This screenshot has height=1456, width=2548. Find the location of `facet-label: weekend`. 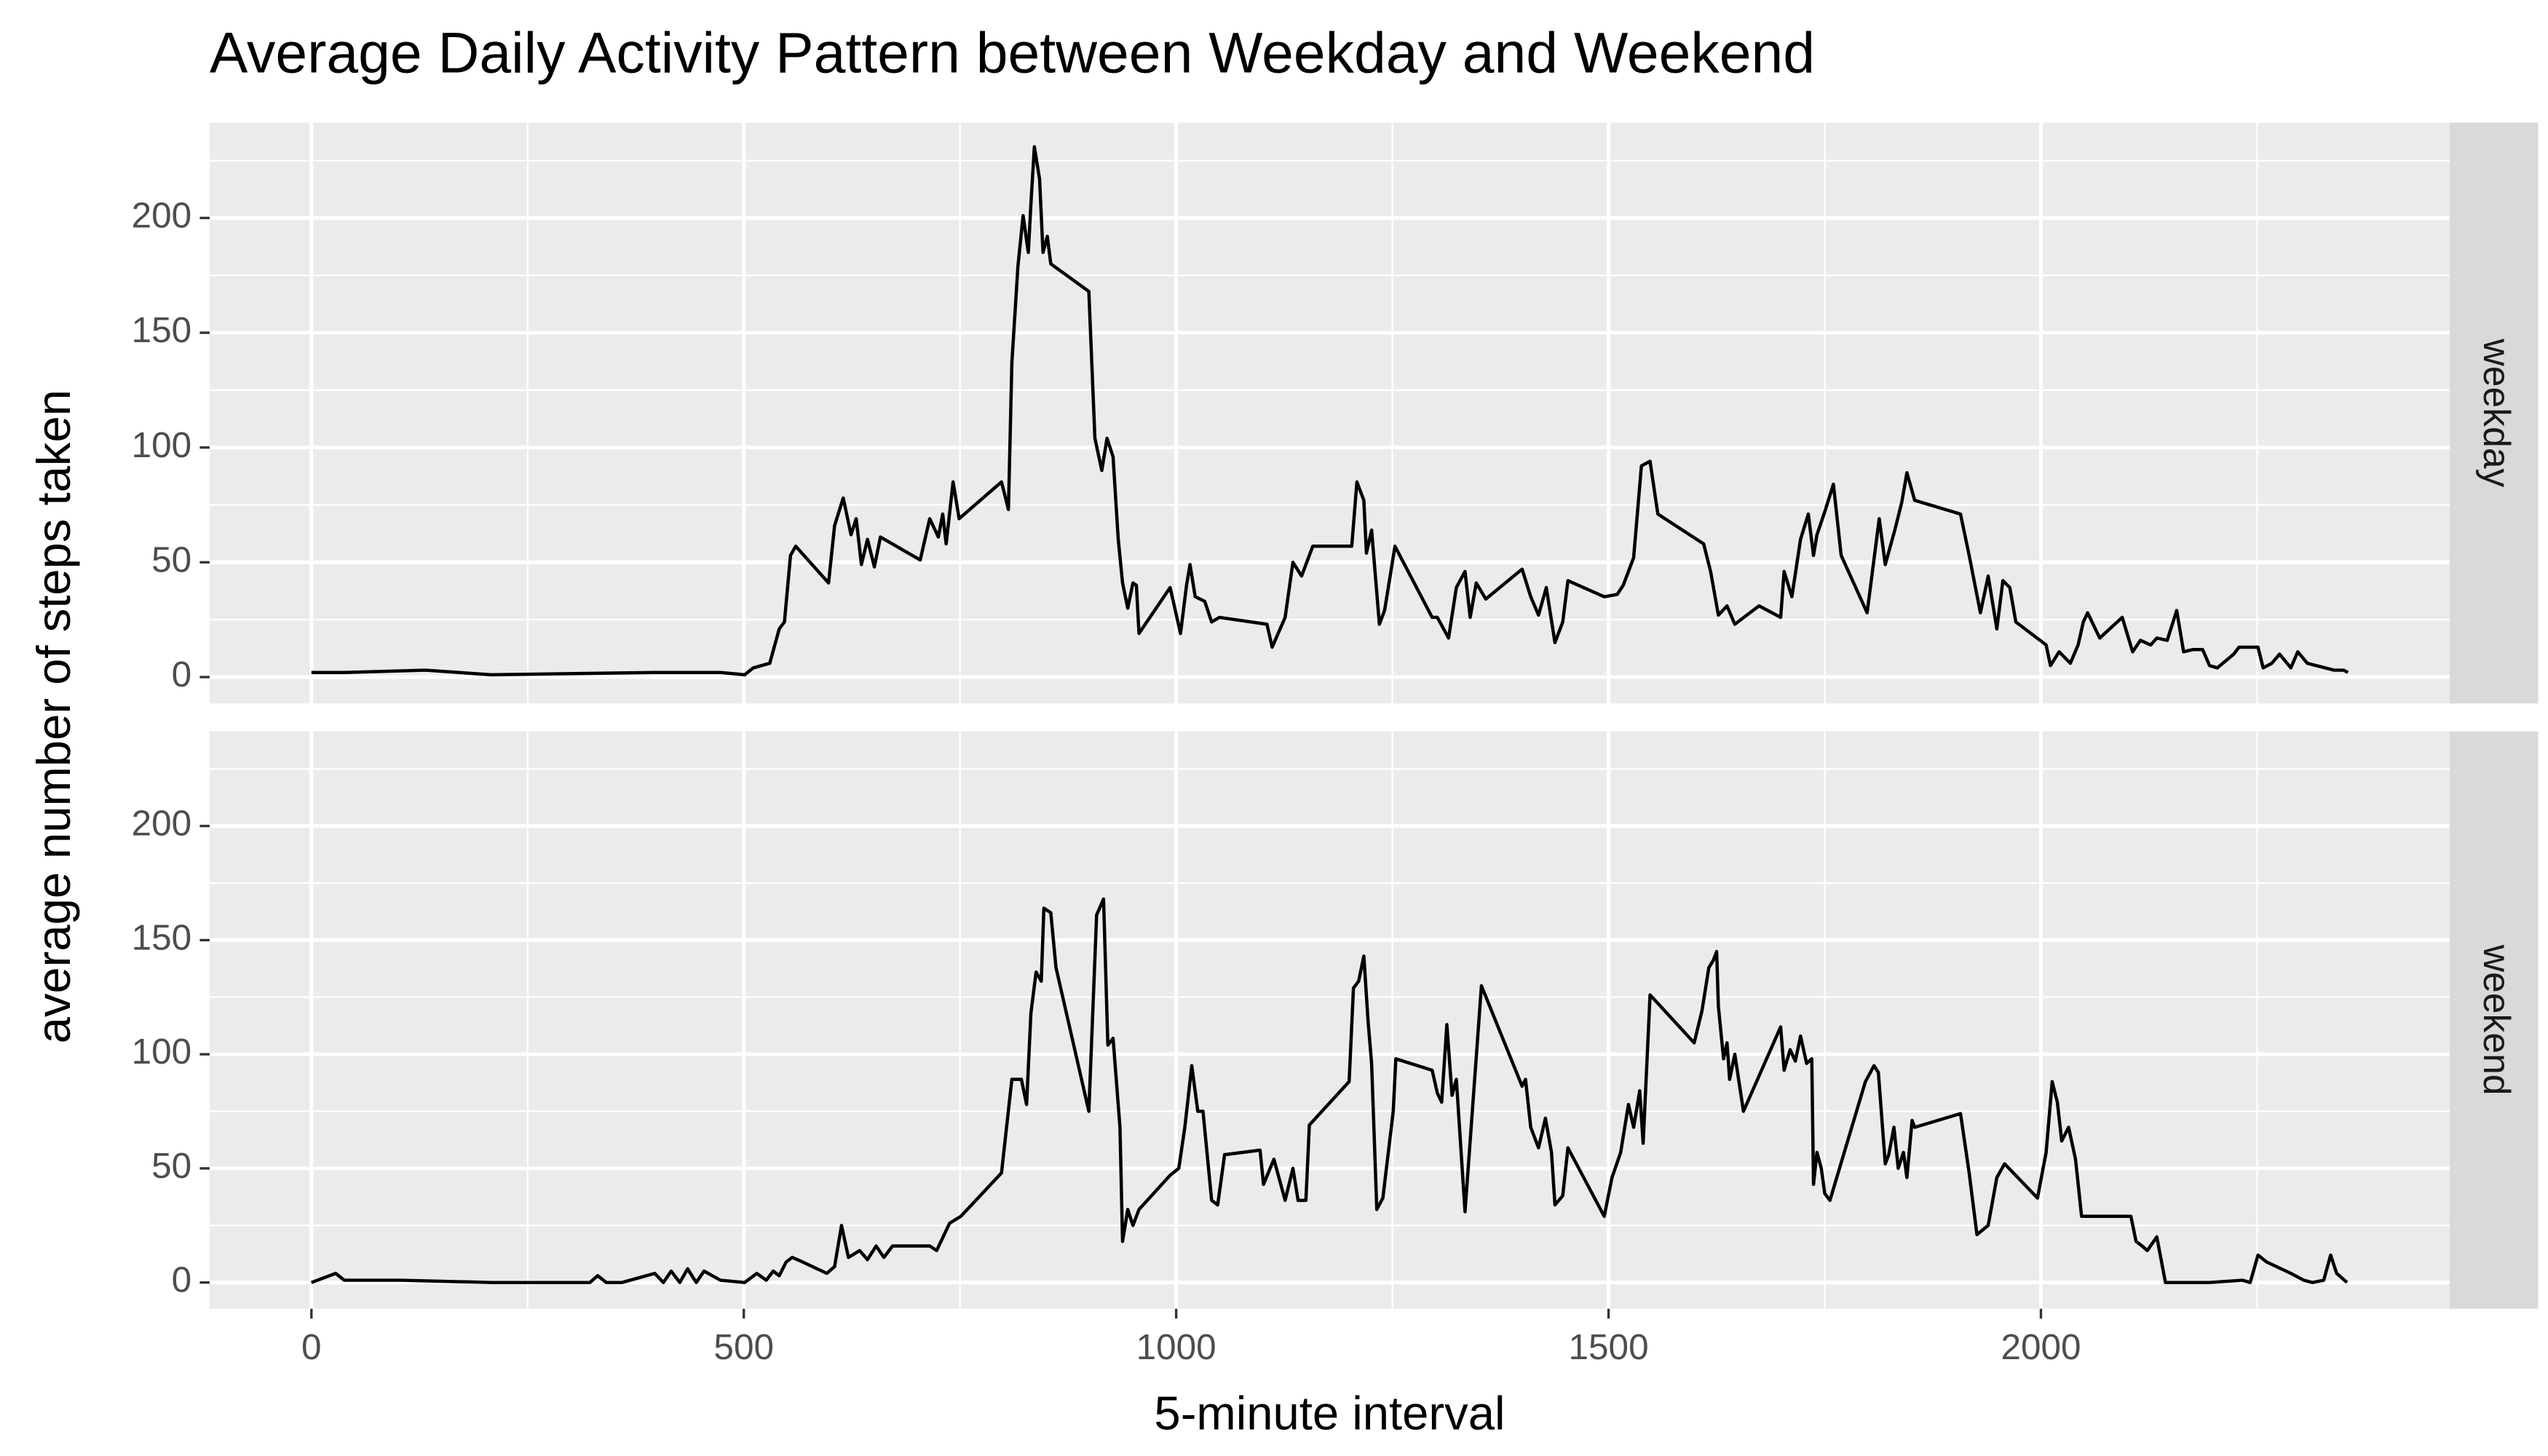

facet-label: weekend is located at coordinates (2497, 1020).